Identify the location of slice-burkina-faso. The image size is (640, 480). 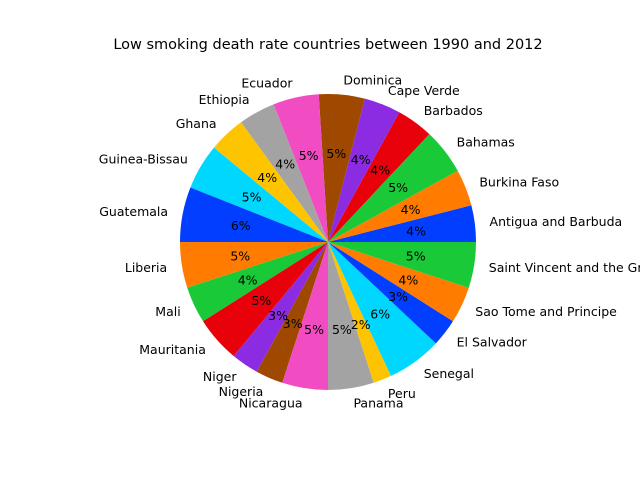
(400, 206).